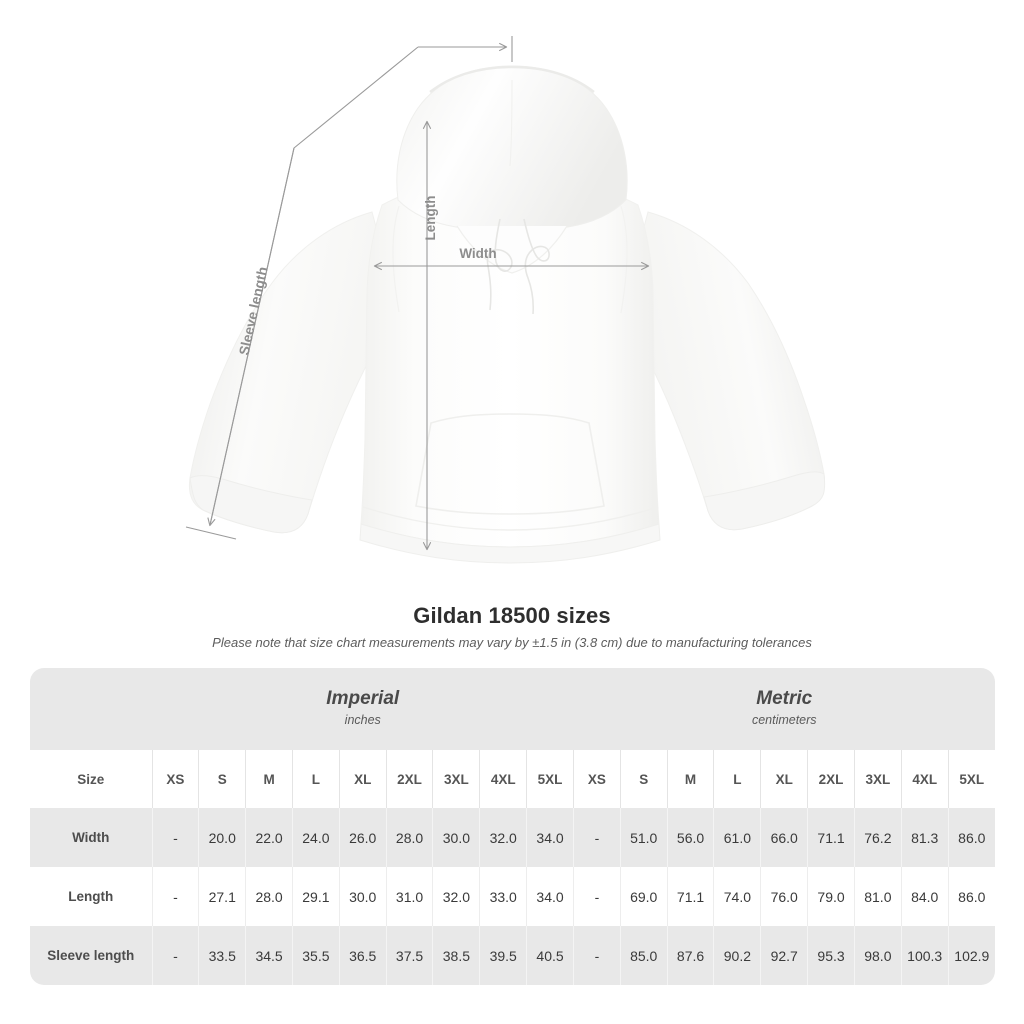 This screenshot has height=1024, width=1024. Describe the element at coordinates (175, 837) in the screenshot. I see `cell-width-imperial-xs: -` at that location.